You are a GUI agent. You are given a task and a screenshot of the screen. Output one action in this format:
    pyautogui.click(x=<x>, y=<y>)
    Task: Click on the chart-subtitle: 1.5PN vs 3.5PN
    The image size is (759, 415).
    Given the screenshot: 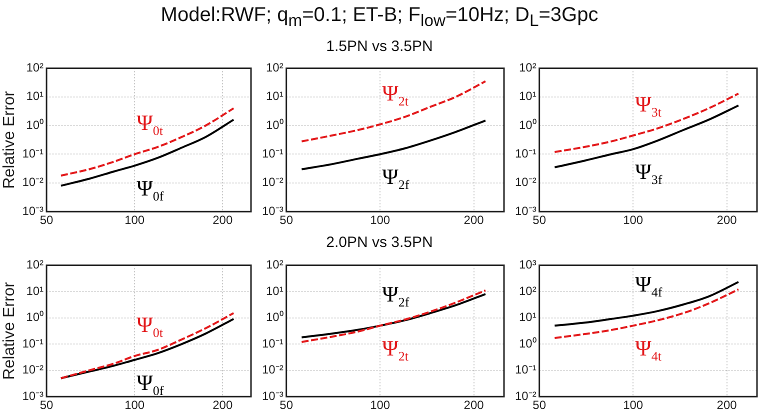 What is the action you would take?
    pyautogui.click(x=379, y=46)
    